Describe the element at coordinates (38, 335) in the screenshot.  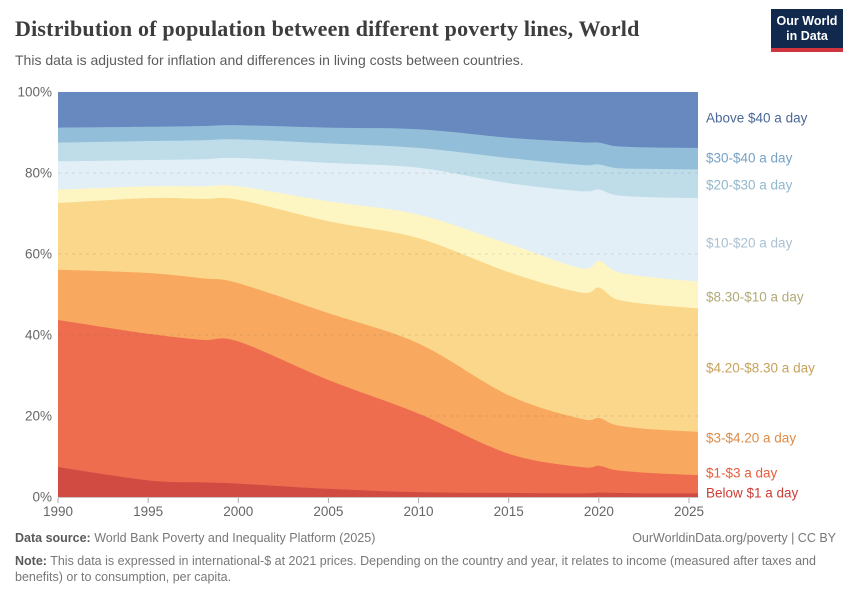
I see `y-tick-label: 40%` at that location.